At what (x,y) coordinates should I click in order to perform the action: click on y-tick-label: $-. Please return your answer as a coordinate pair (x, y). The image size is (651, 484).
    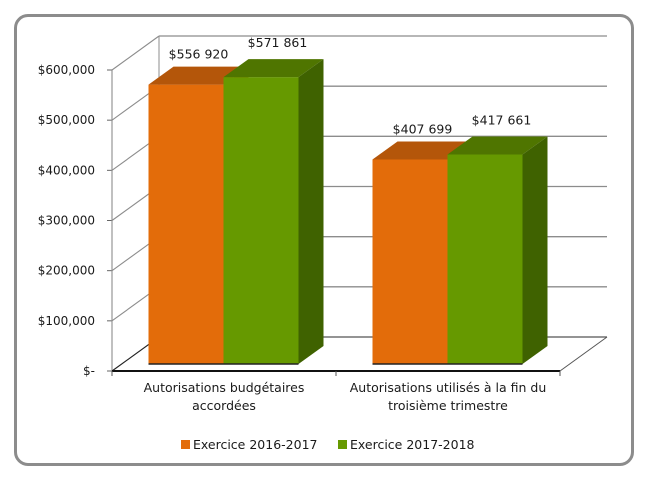
    Looking at the image, I should click on (89, 371).